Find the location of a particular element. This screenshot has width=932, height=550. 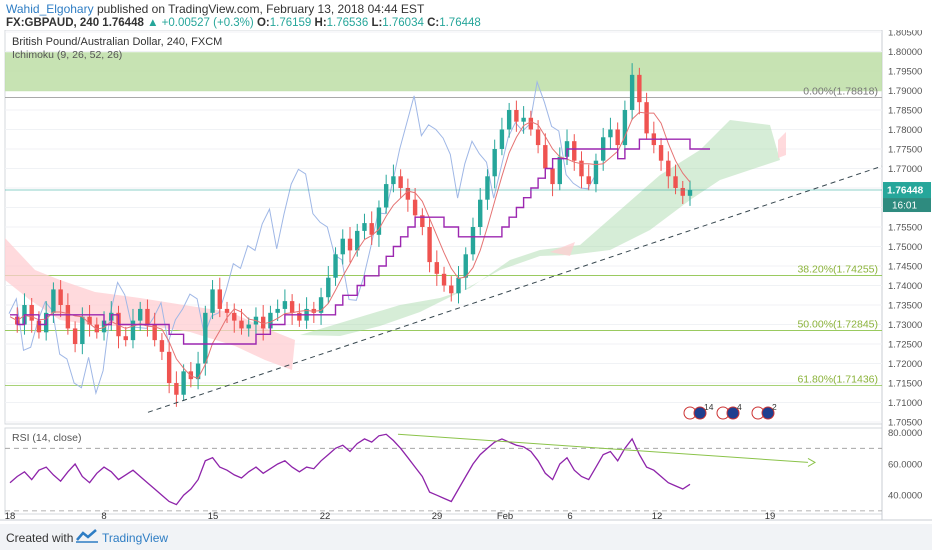

price-tick-label: 1.73000 is located at coordinates (905, 325).